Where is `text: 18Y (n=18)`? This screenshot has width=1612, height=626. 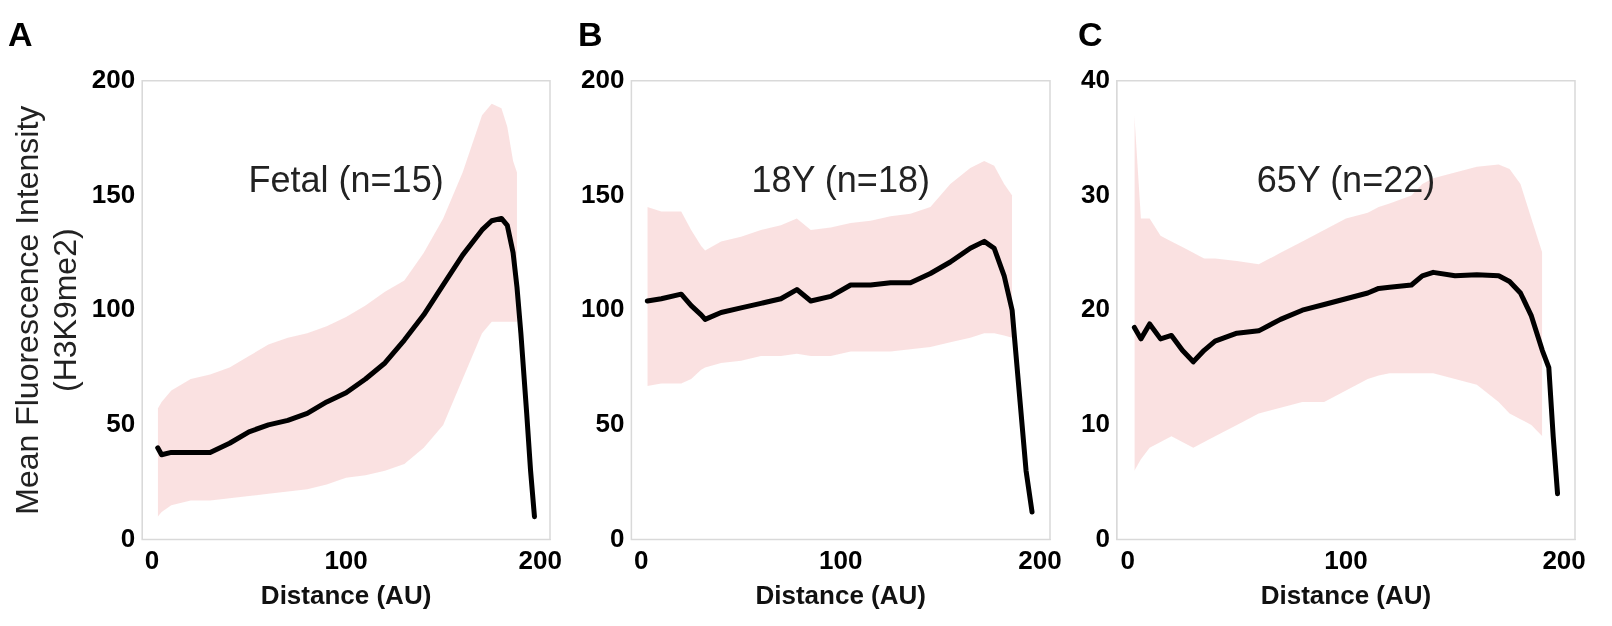
text: 18Y (n=18) is located at coordinates (840, 179).